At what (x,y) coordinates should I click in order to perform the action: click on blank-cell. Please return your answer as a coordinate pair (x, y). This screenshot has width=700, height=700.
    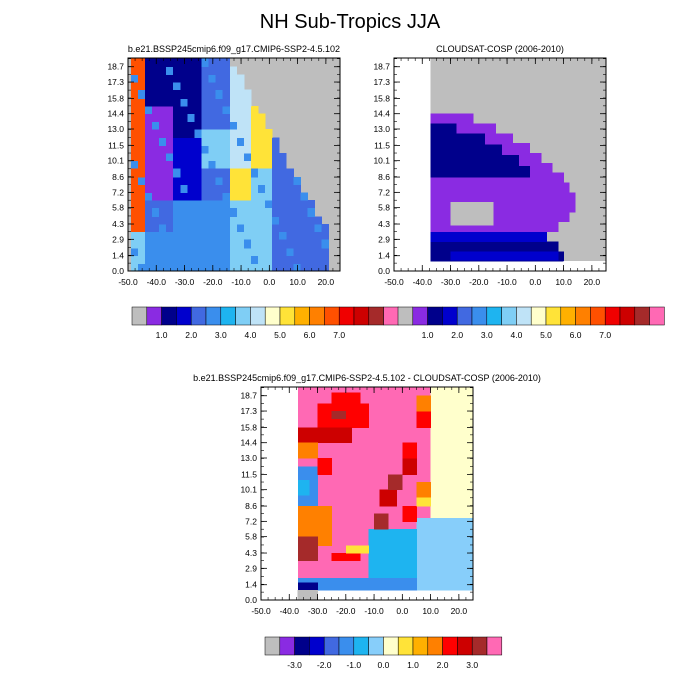
    Looking at the image, I should click on (585, 266).